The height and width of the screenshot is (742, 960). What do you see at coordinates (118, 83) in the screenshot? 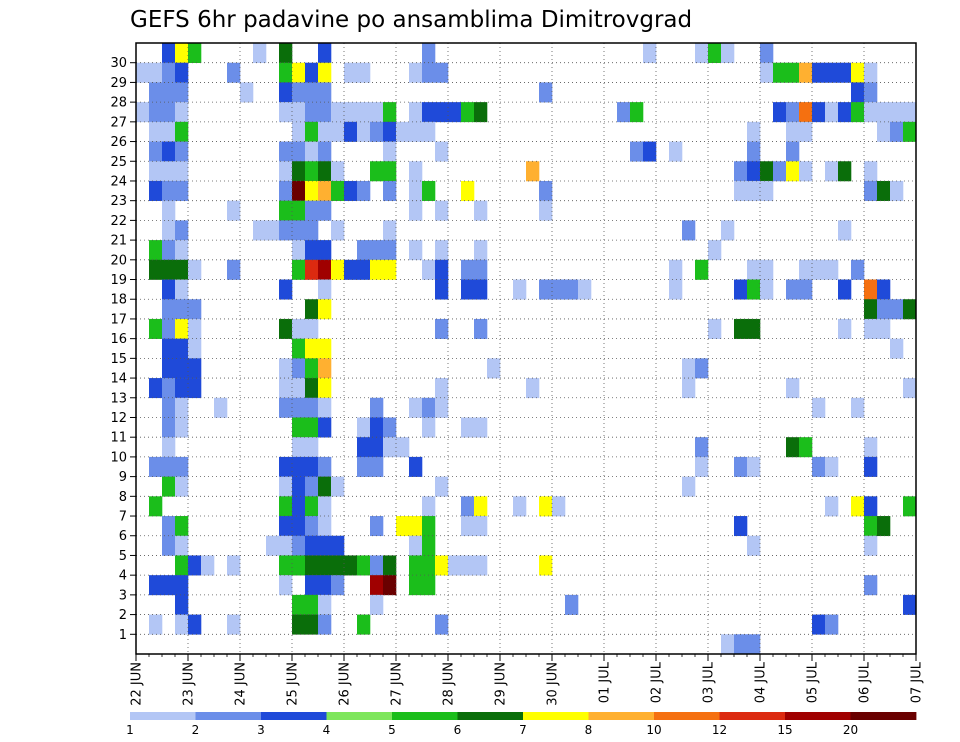
I see `y-tick-label: 29` at bounding box center [118, 83].